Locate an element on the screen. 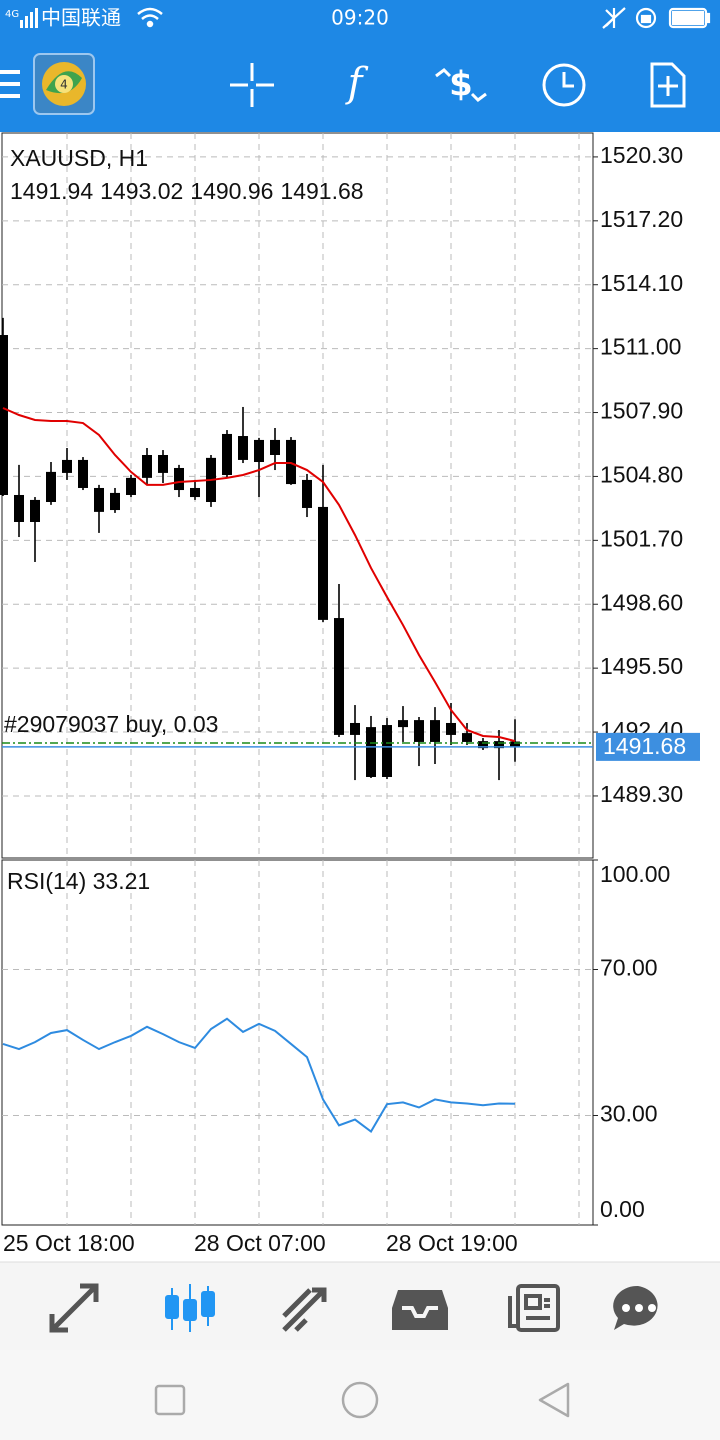  chart-title: XAUUSD, H1 is located at coordinates (79, 158).